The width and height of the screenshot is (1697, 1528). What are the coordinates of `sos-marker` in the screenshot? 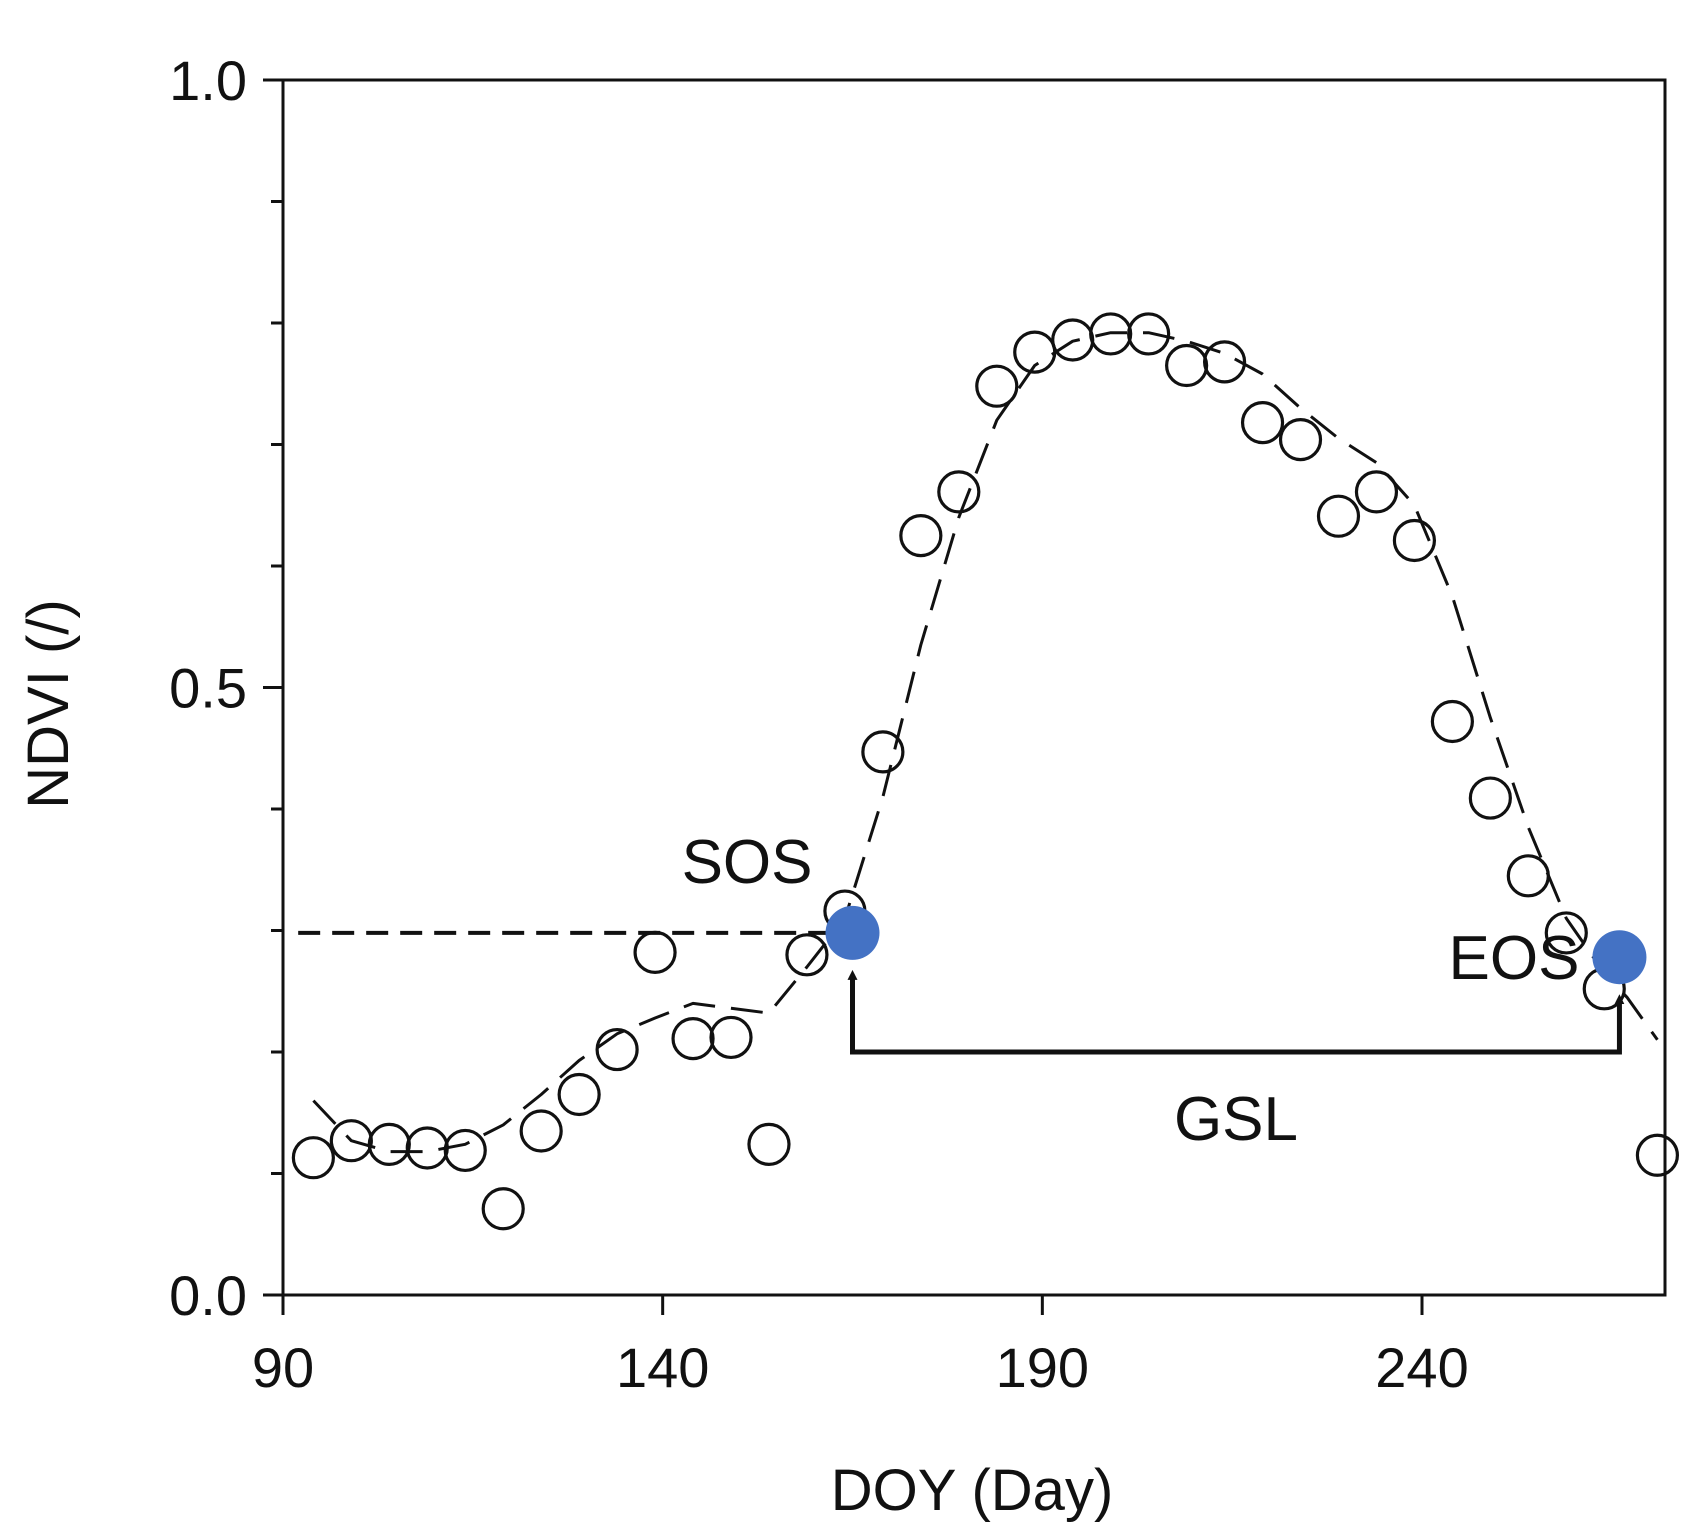 It's located at (852, 932).